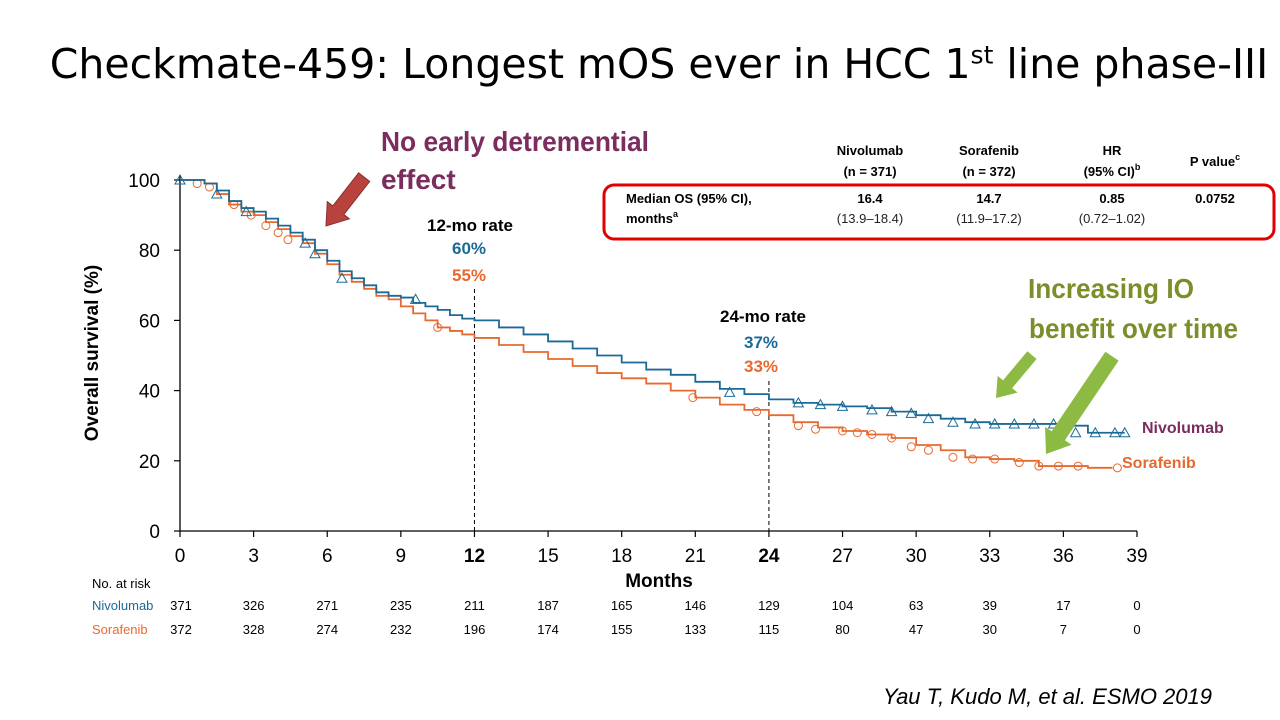 This screenshot has width=1280, height=720. Describe the element at coordinates (1111, 288) in the screenshot. I see `io-benefit-line1: Increasing IO` at that location.